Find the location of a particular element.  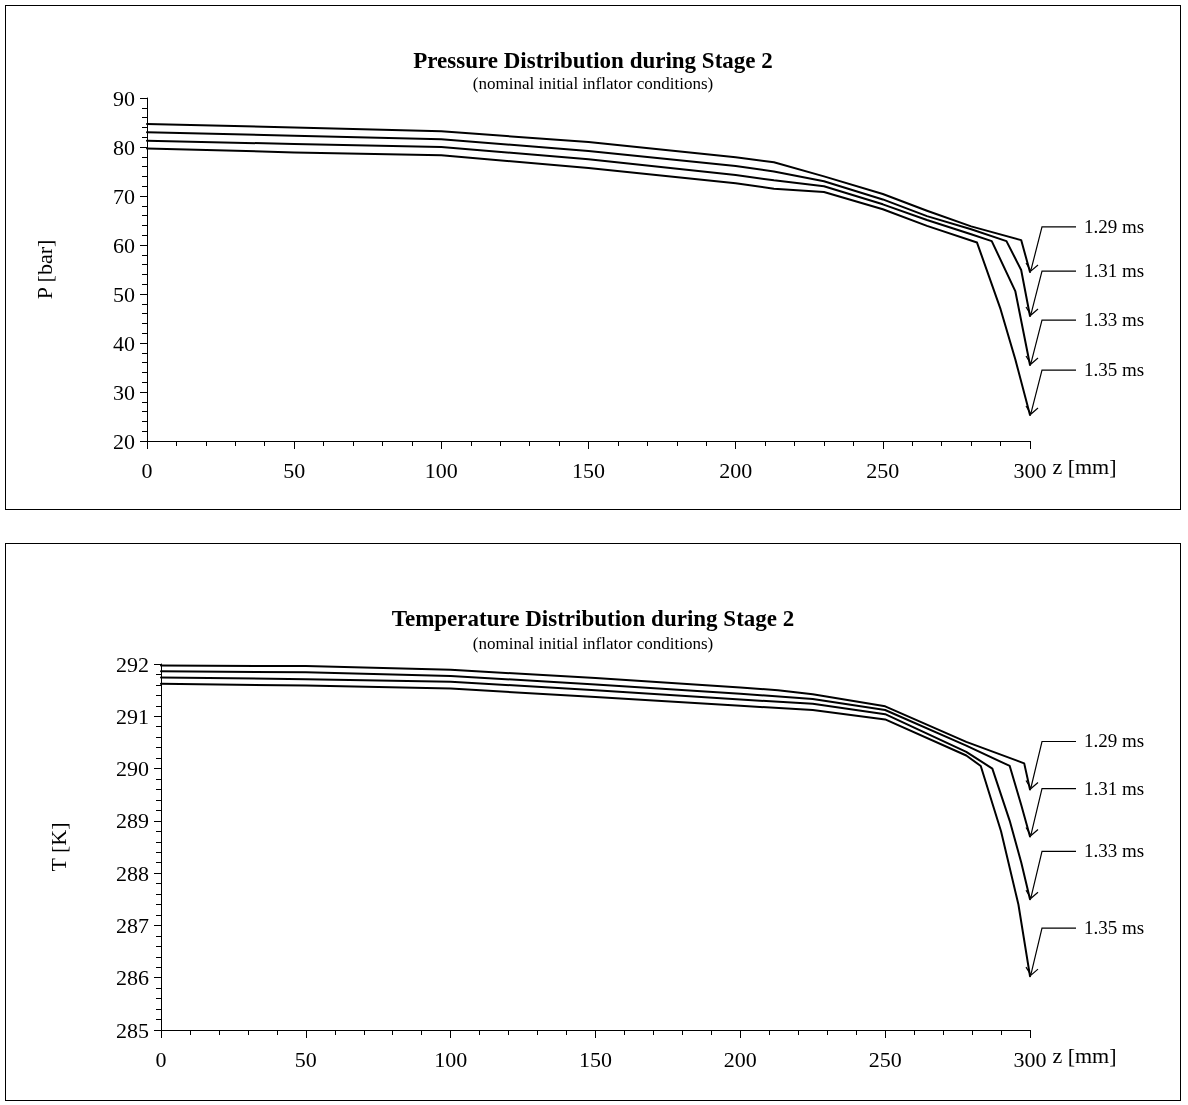

y-tick-label: 20 is located at coordinates (124, 441).